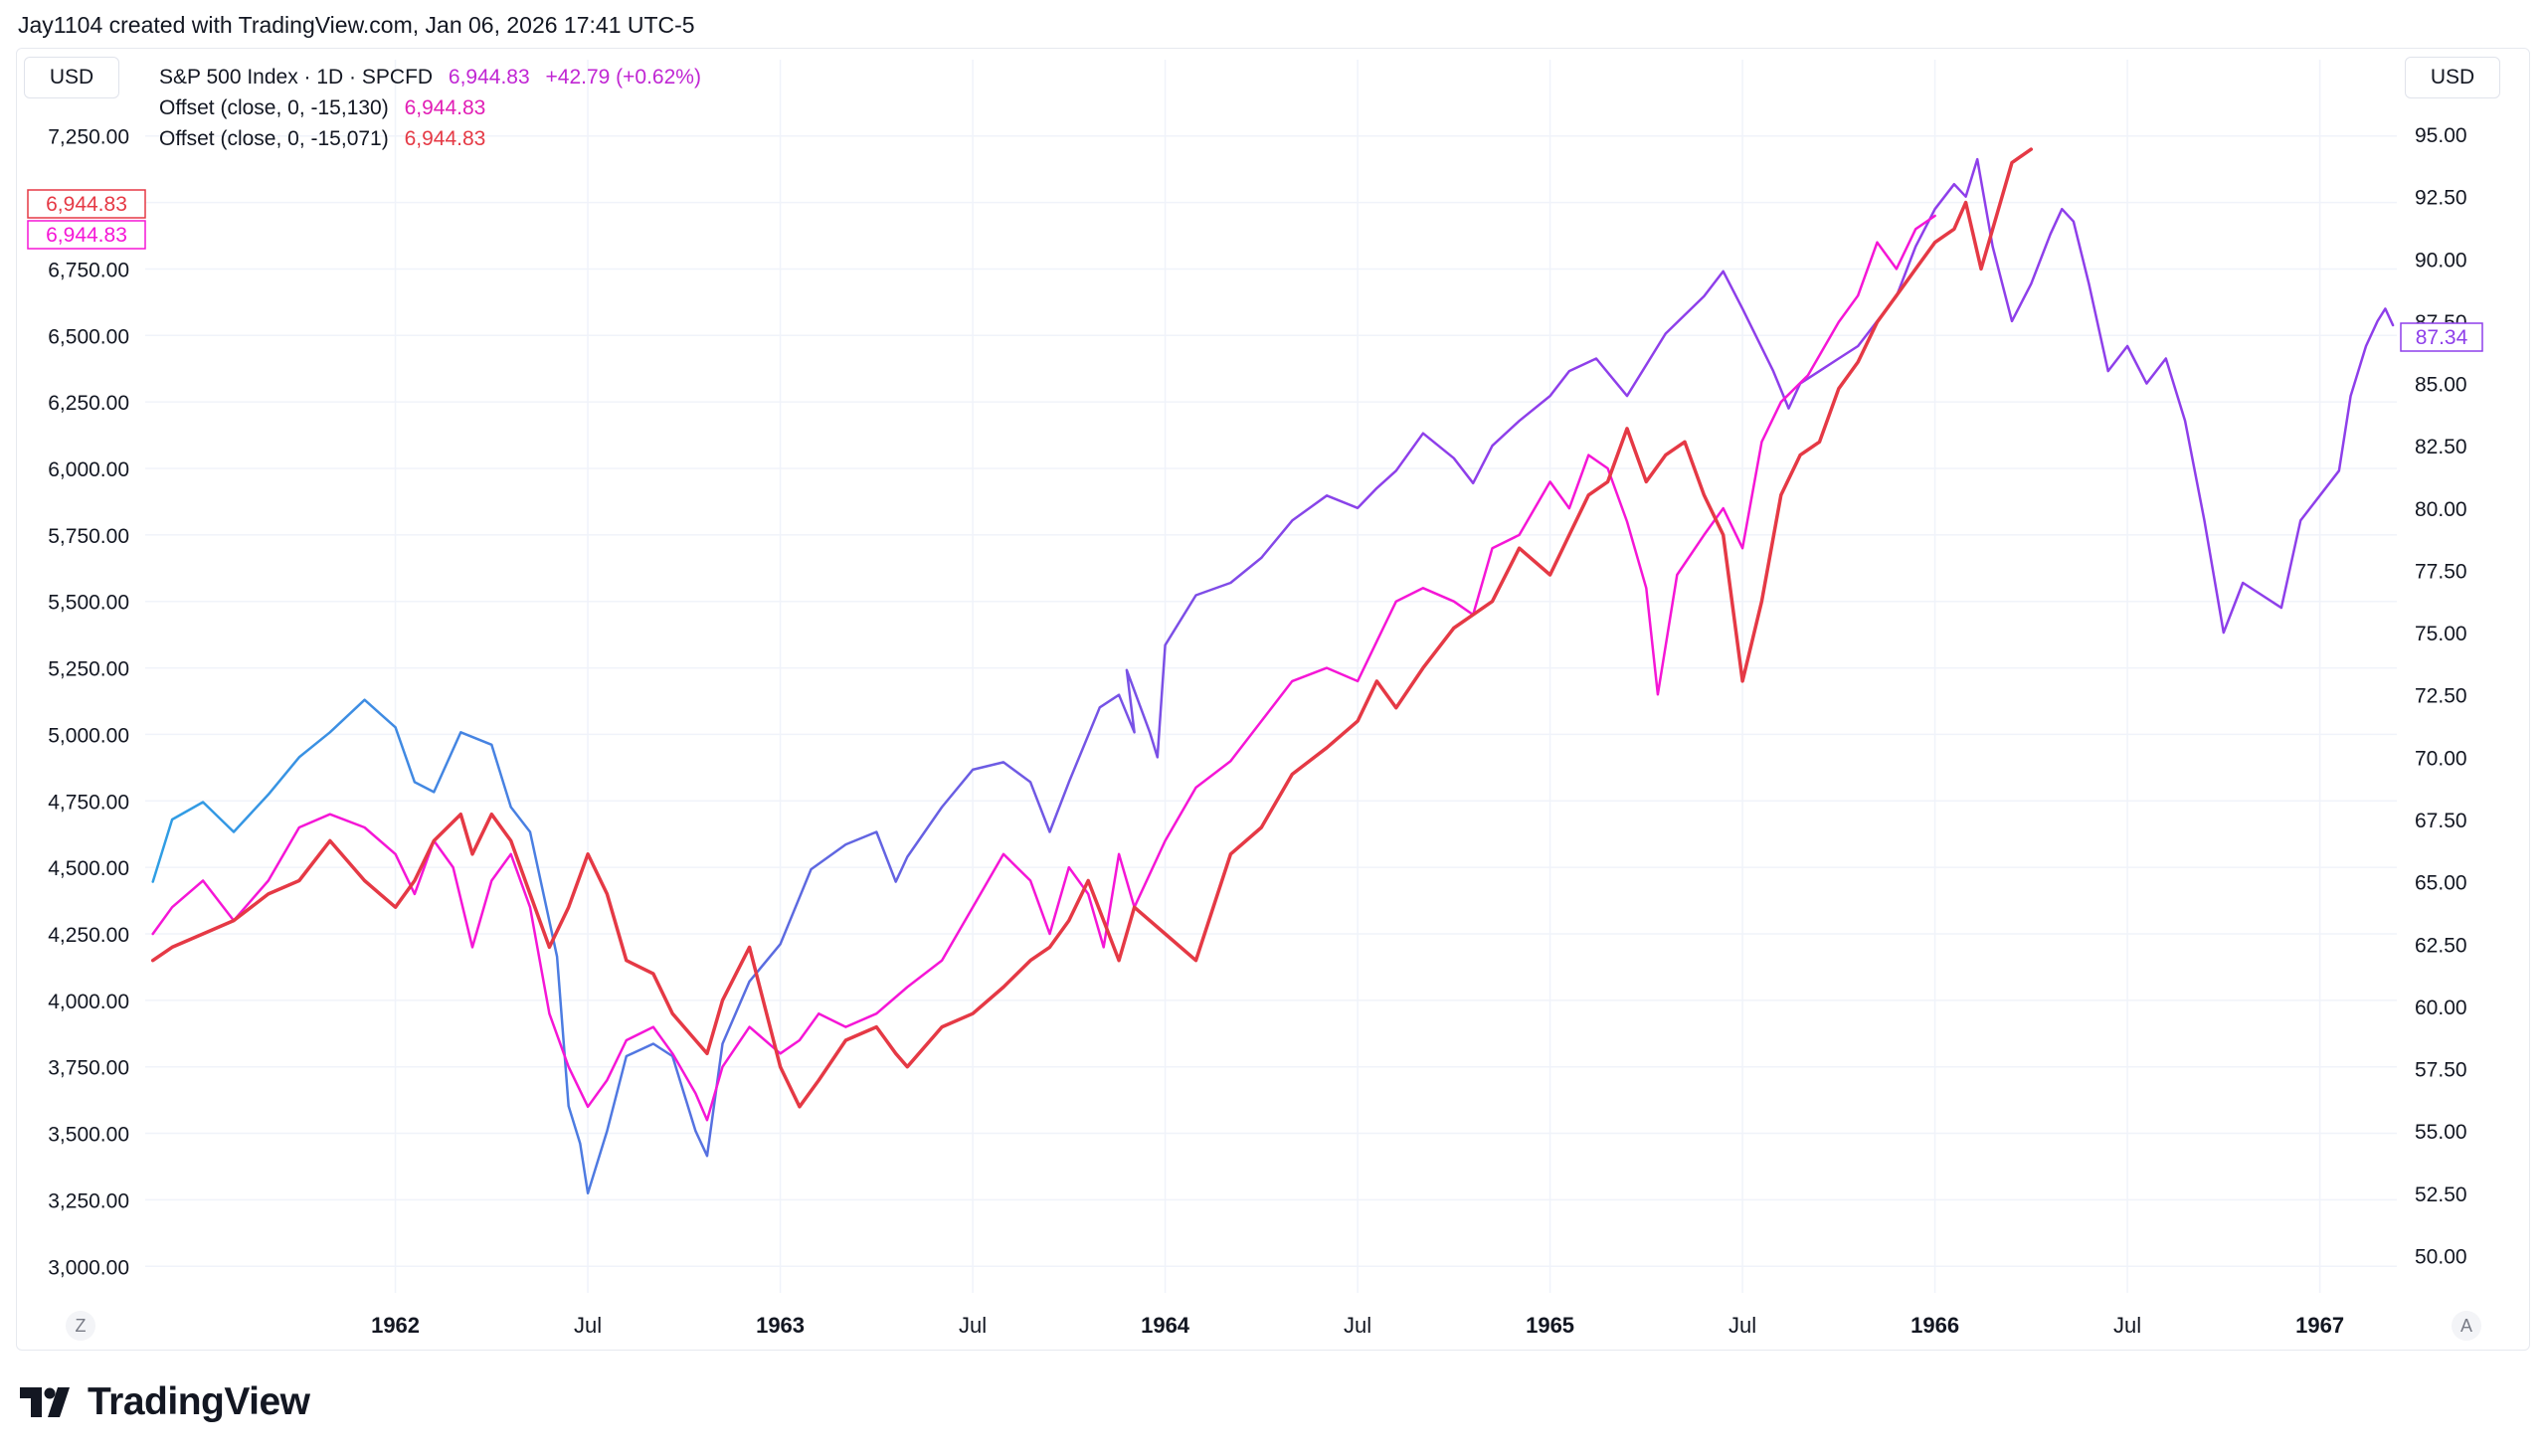 This screenshot has height=1456, width=2546. What do you see at coordinates (489, 77) in the screenshot?
I see `legend-main-value: 6,944.83` at bounding box center [489, 77].